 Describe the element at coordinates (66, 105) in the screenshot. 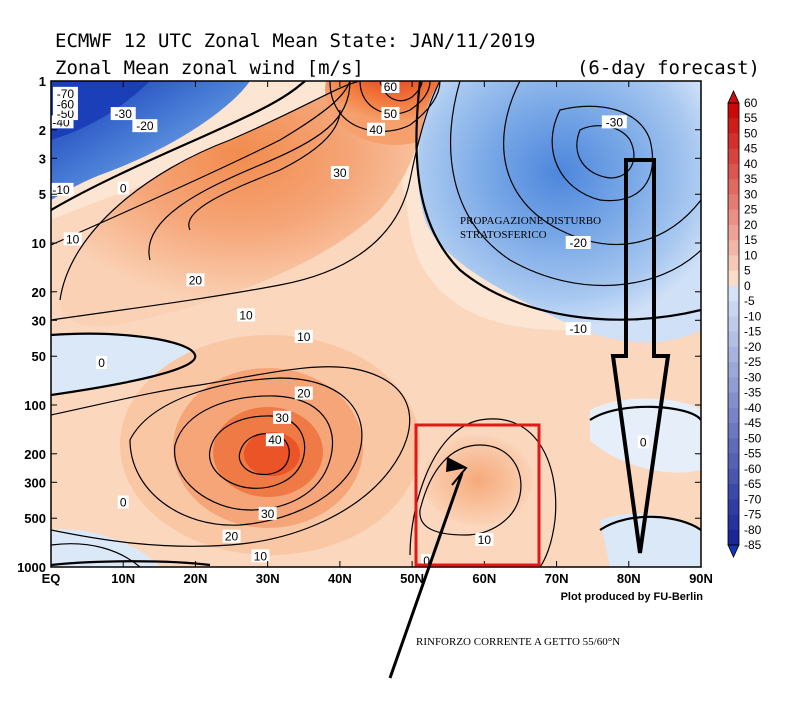

I see `contour-label: -60` at that location.